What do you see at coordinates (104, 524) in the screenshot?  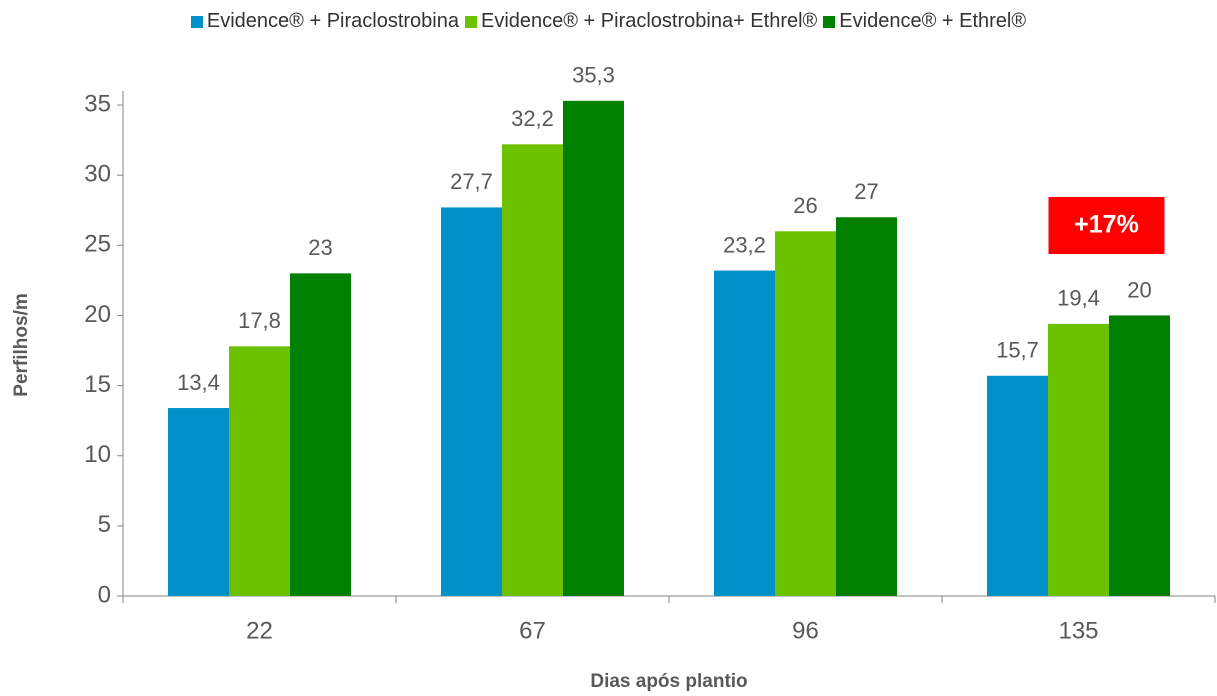 I see `y-tick-label: 5` at bounding box center [104, 524].